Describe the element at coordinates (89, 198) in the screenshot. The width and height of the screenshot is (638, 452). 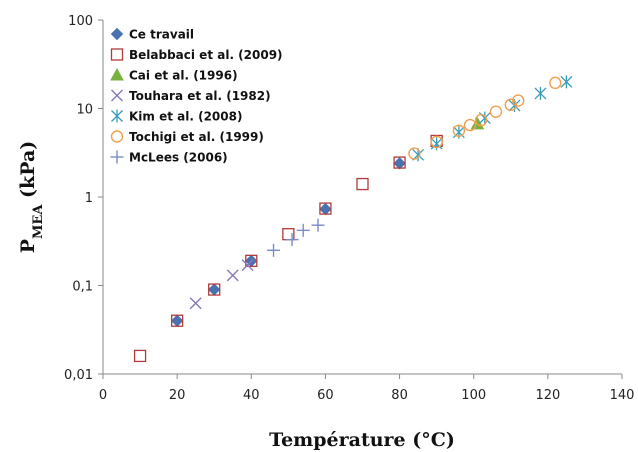
I see `y-tick-label: 1` at that location.